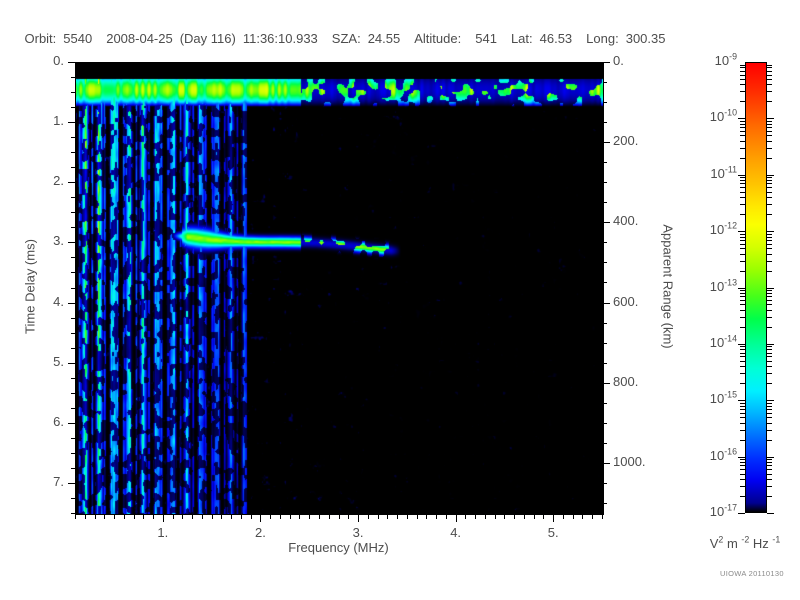 Image resolution: width=800 pixels, height=600 pixels. What do you see at coordinates (717, 399) in the screenshot?
I see `colorbar-label-mantissa: 10` at bounding box center [717, 399].